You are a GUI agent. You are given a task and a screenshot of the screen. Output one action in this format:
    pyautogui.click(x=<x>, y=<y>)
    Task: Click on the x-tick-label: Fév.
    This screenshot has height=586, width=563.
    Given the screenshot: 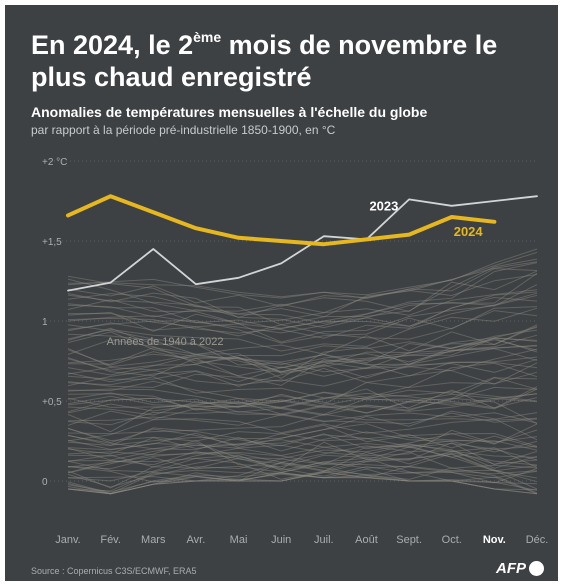 What is the action you would take?
    pyautogui.click(x=110, y=540)
    